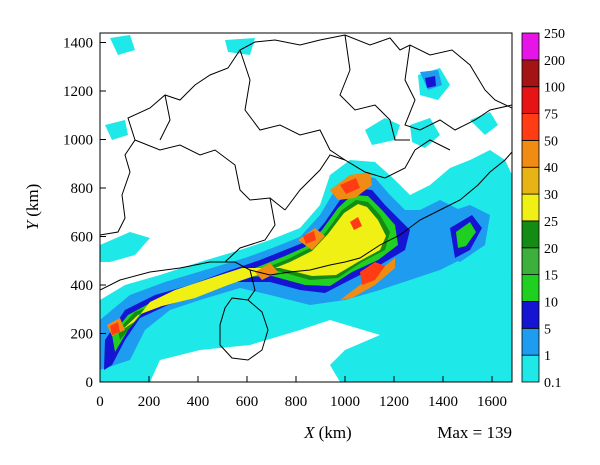  What do you see at coordinates (443, 402) in the screenshot?
I see `x-tick-label: 1400` at bounding box center [443, 402].